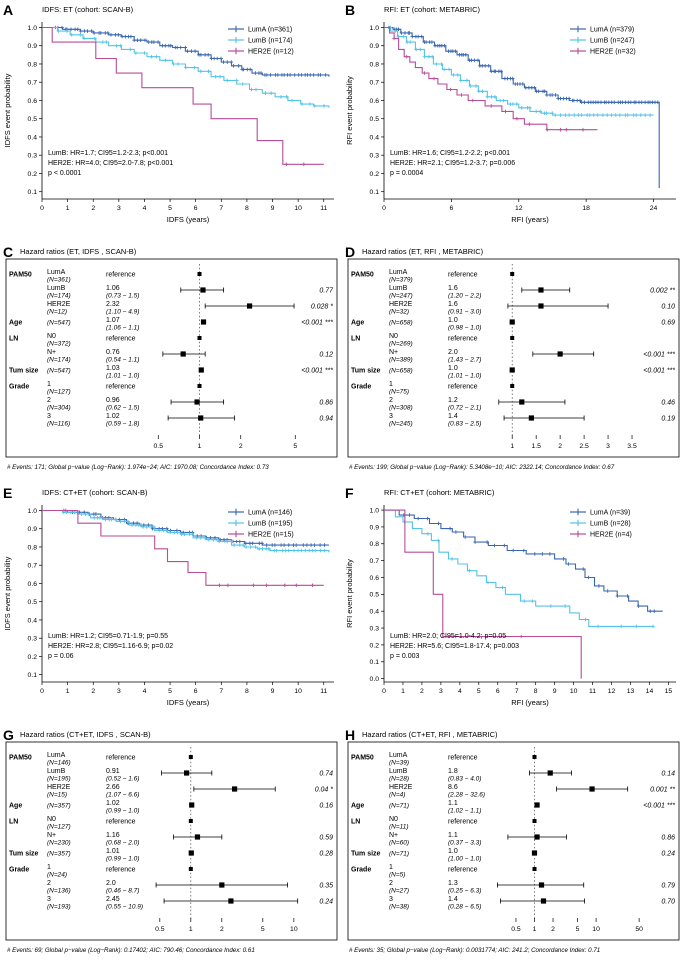 The height and width of the screenshot is (966, 685). I want to click on p-value-label: 0.74, so click(326, 773).